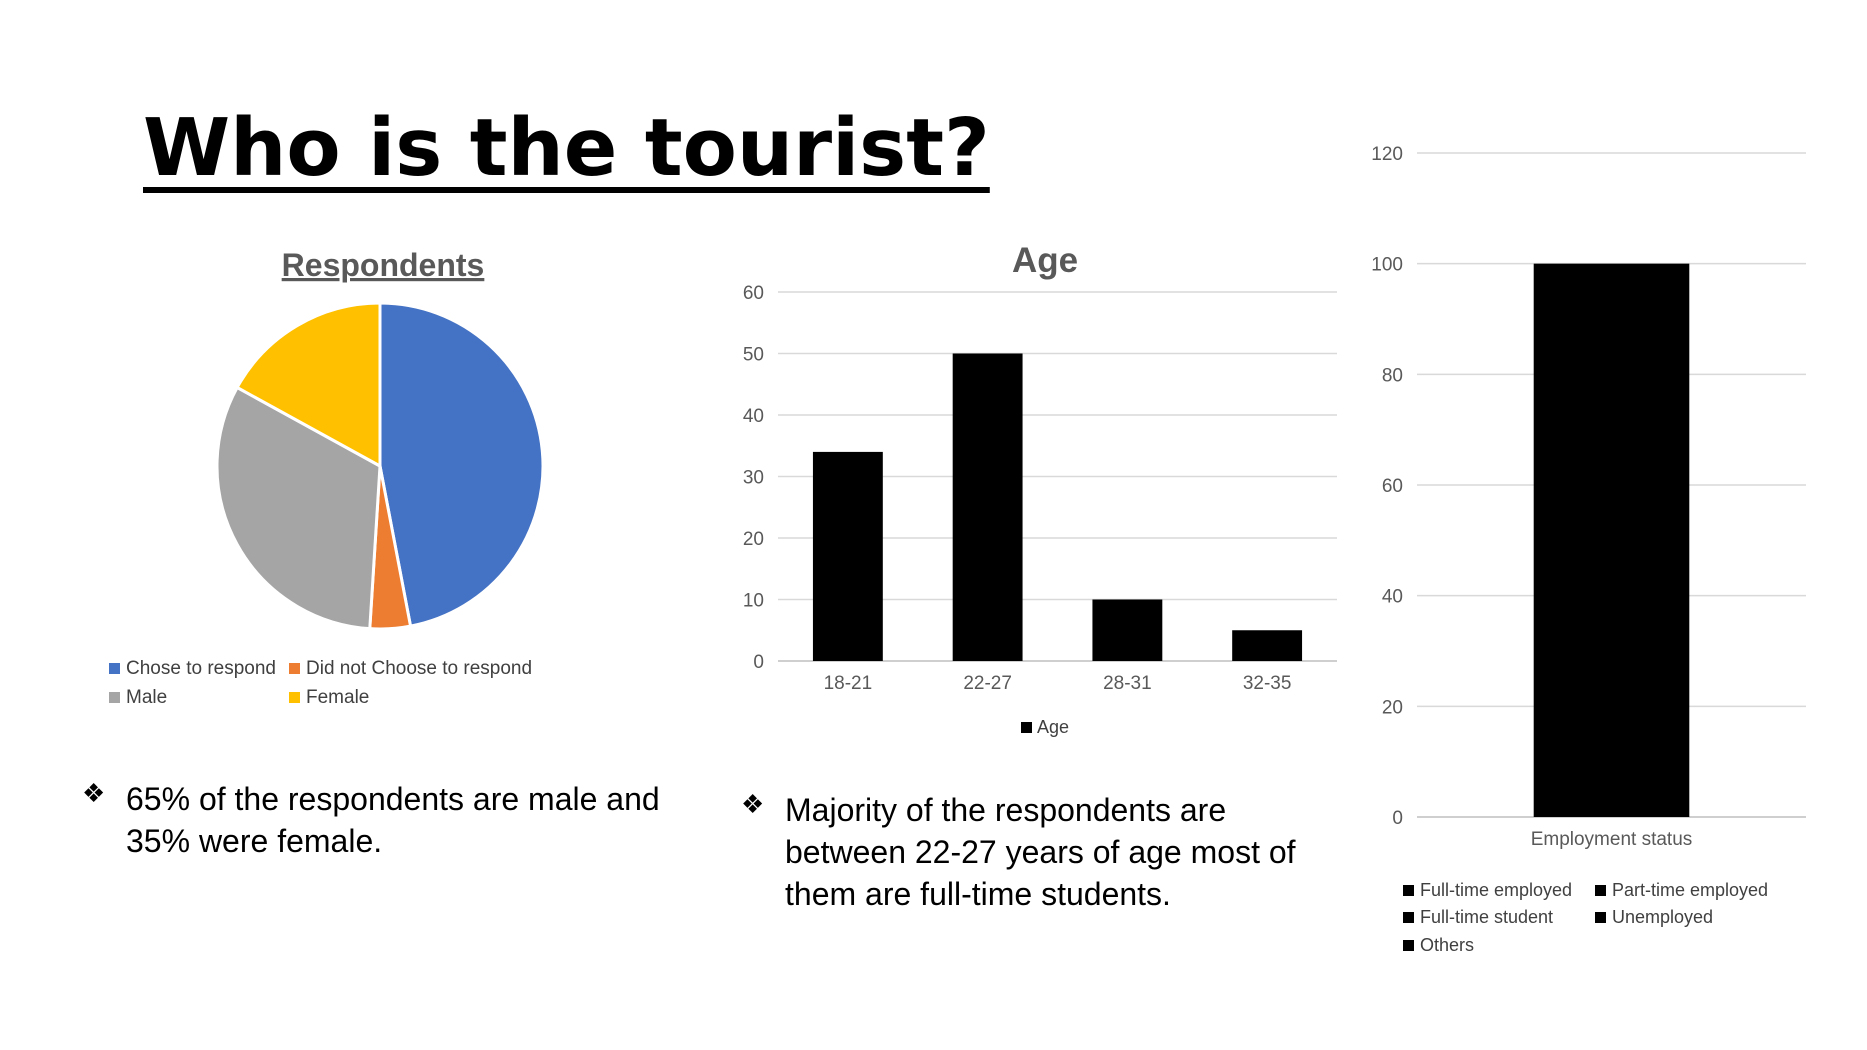 The width and height of the screenshot is (1867, 1050). I want to click on y-tick-label: 120, so click(1387, 154).